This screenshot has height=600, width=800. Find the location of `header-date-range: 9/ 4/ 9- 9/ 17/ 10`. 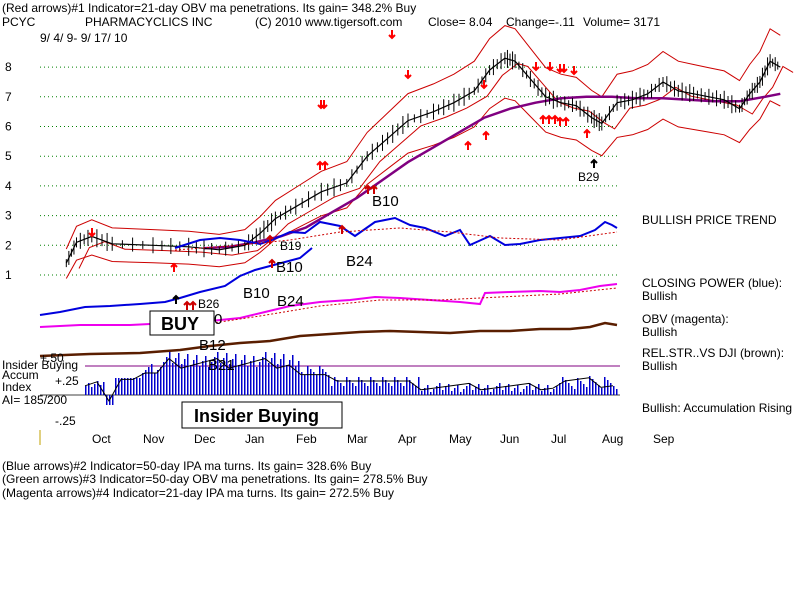

header-date-range: 9/ 4/ 9- 9/ 17/ 10 is located at coordinates (84, 38).